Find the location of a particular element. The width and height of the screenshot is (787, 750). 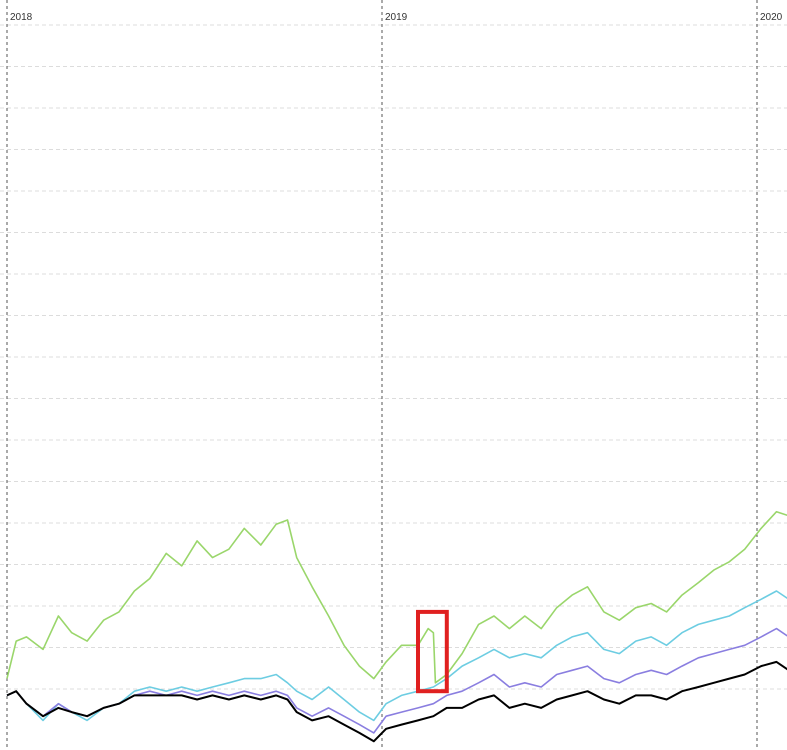

year-tick-label: 2018 is located at coordinates (21, 17).